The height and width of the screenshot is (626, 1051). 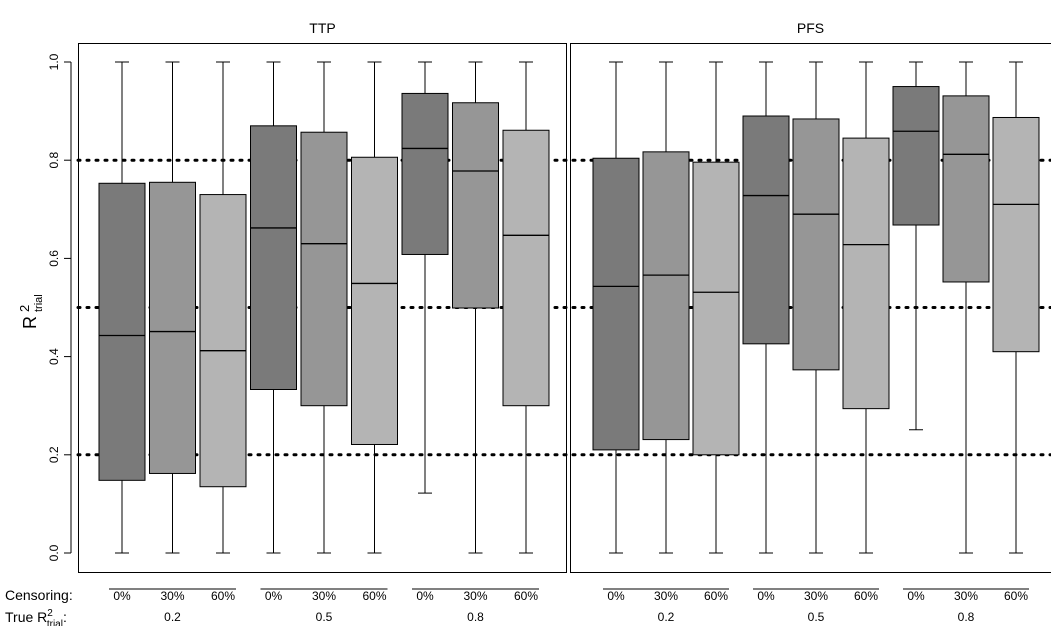 I want to click on panel-title: PFS, so click(x=810, y=28).